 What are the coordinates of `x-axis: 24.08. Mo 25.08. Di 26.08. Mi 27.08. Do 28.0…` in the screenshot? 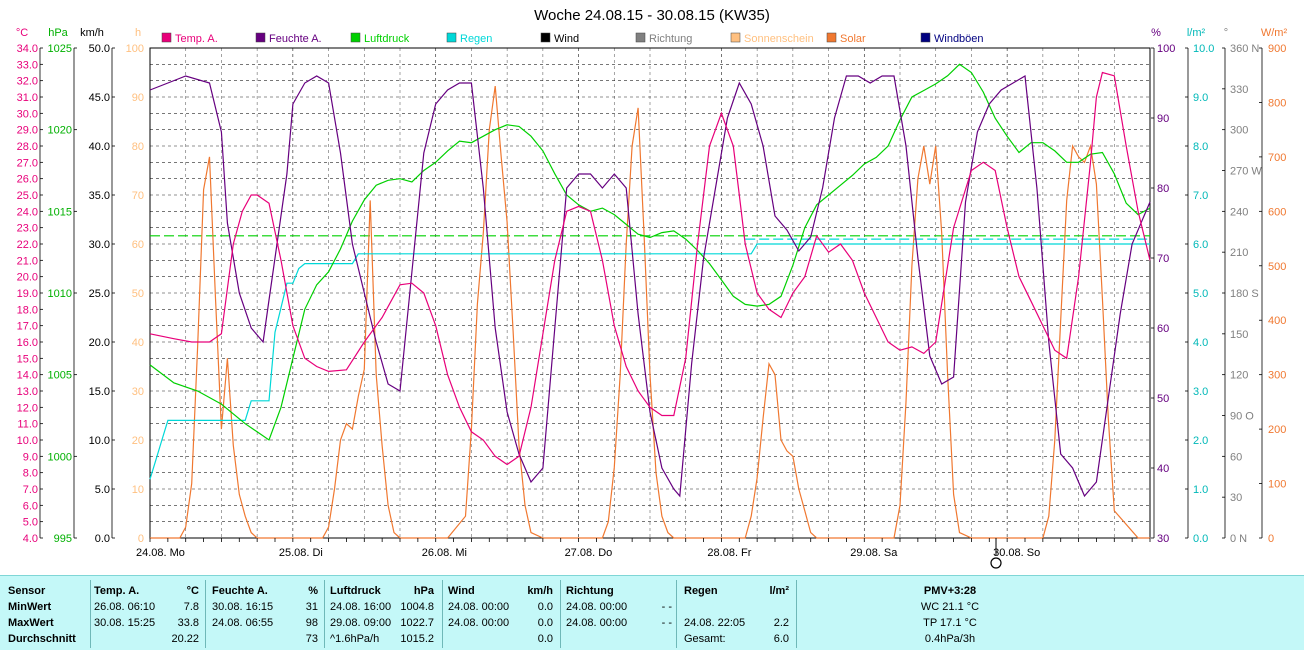 It's located at (643, 553).